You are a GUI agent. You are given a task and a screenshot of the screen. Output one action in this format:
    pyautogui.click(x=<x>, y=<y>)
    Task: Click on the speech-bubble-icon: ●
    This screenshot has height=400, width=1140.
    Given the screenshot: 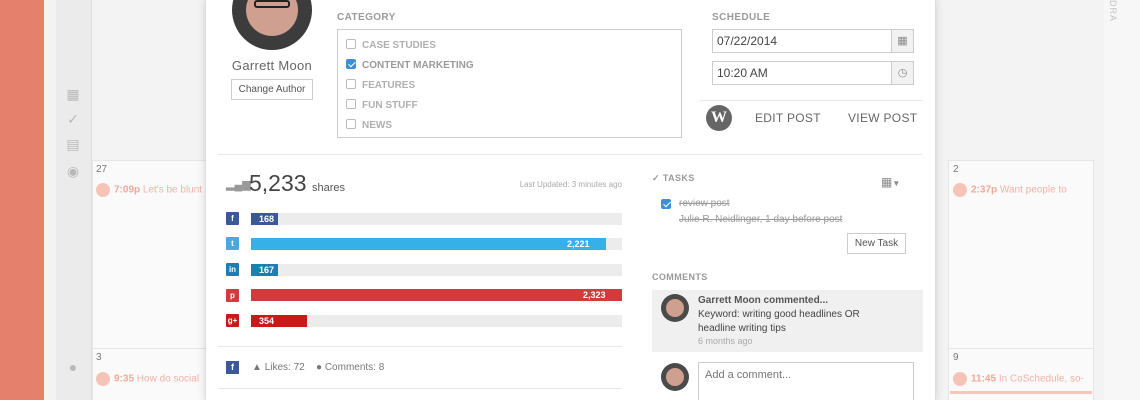 What is the action you would take?
    pyautogui.click(x=319, y=367)
    